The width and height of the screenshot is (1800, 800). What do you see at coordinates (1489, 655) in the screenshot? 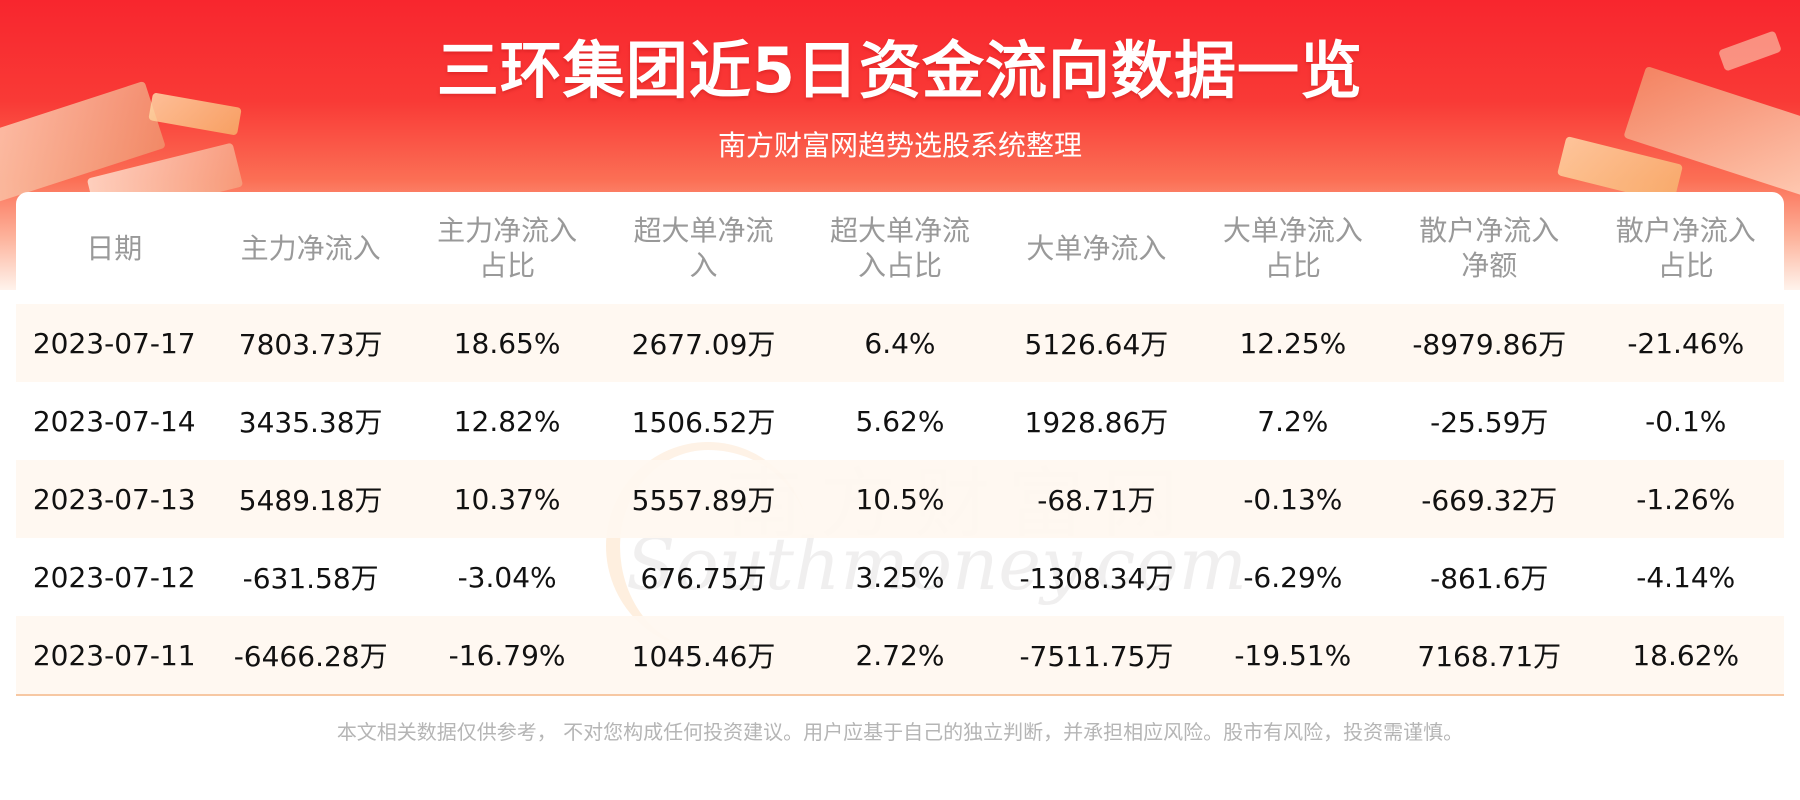
I see `table-cell: 7168.71万` at bounding box center [1489, 655].